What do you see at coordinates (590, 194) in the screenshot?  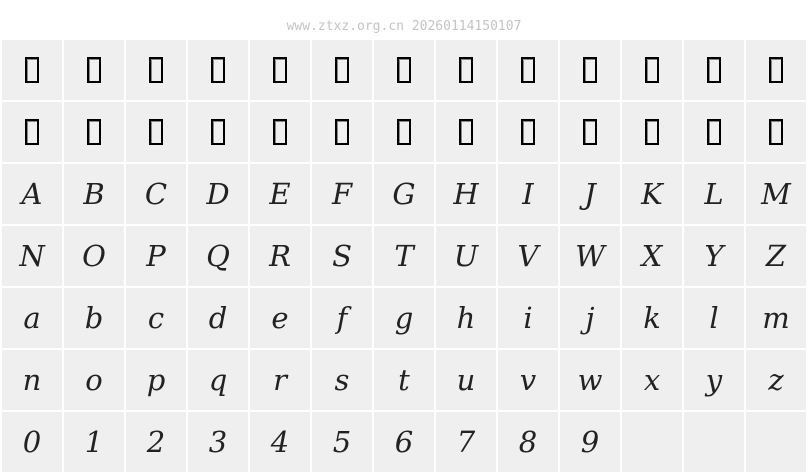 I see `glyph-cell: J` at bounding box center [590, 194].